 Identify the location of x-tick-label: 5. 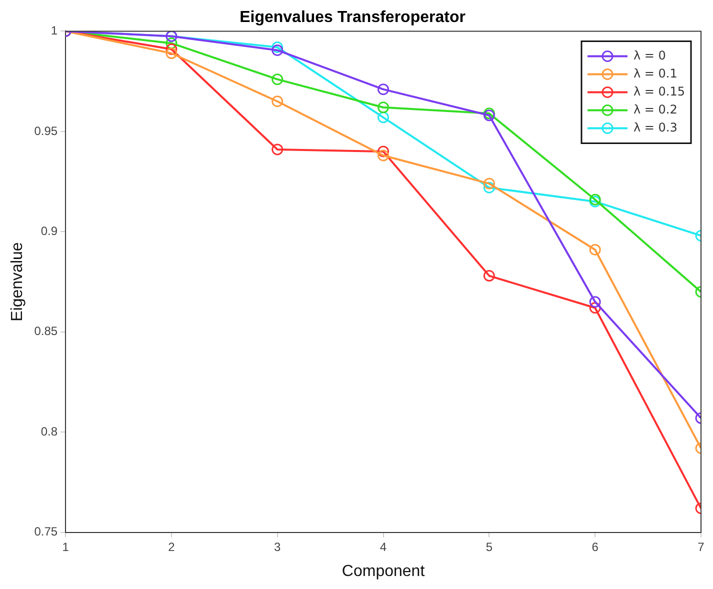
(489, 547).